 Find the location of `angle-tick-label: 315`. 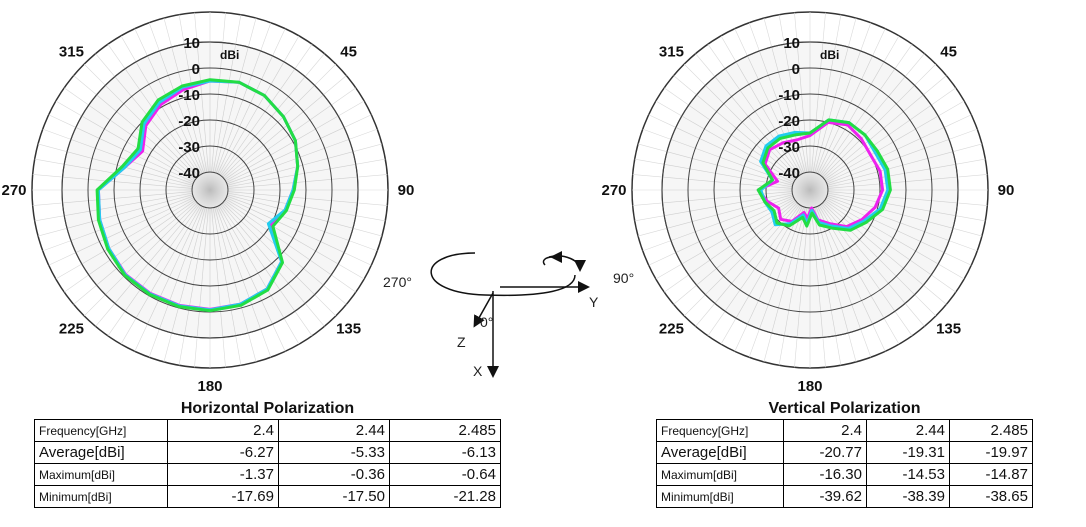

angle-tick-label: 315 is located at coordinates (71, 51).